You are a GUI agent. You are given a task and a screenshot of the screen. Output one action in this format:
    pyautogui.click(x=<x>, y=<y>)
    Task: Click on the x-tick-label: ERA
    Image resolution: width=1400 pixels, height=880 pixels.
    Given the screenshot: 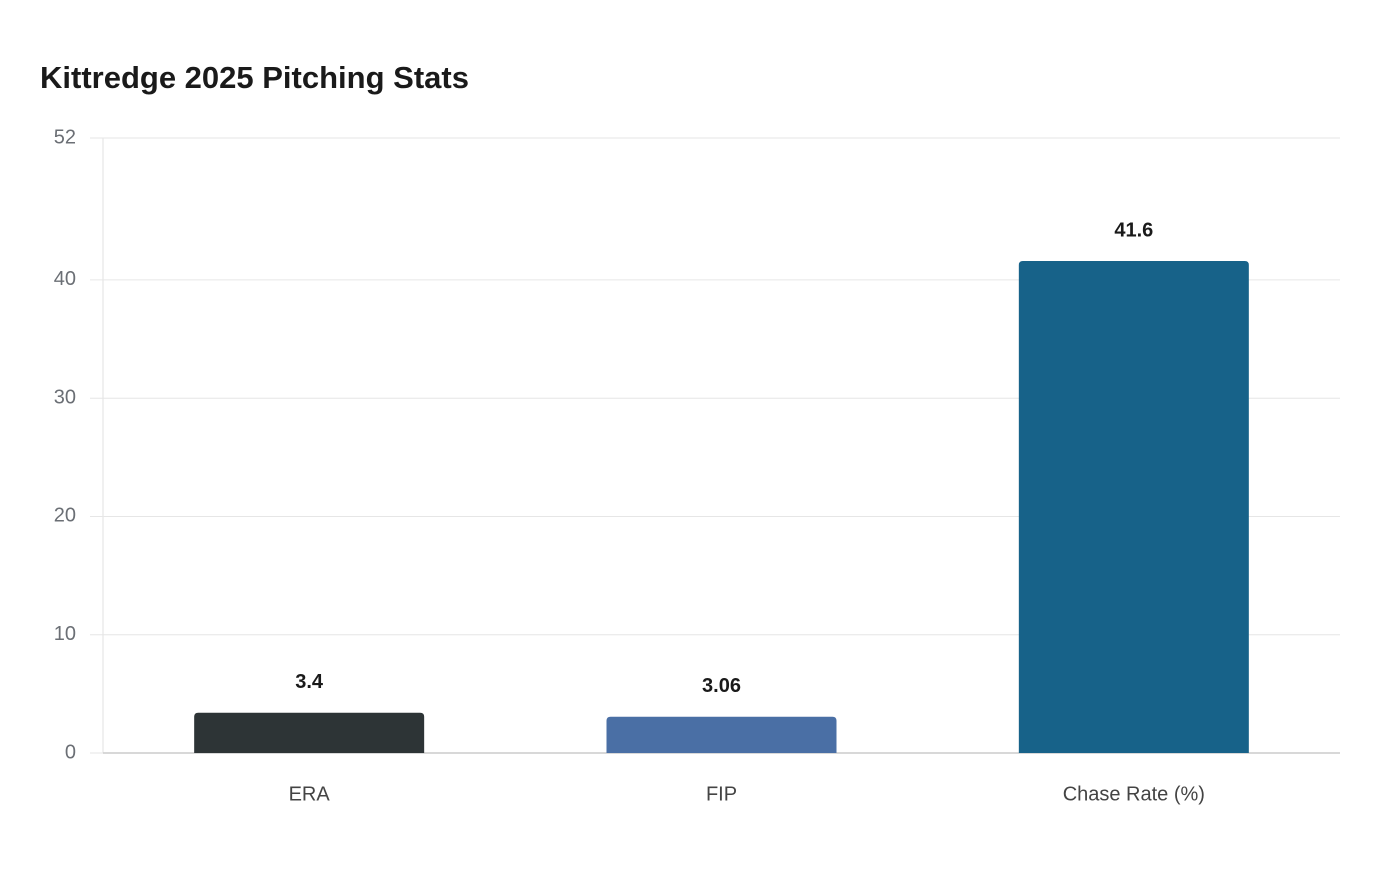 What is the action you would take?
    pyautogui.click(x=310, y=794)
    